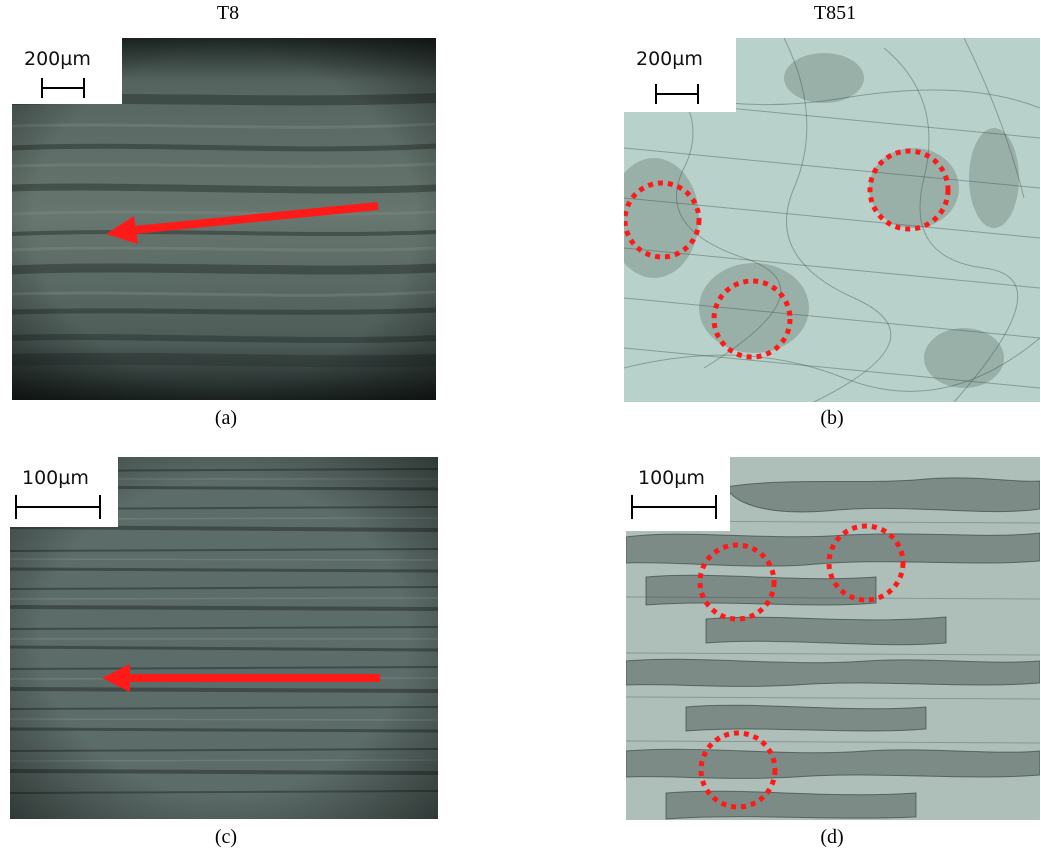 The height and width of the screenshot is (855, 1041). What do you see at coordinates (67, 71) in the screenshot?
I see `scale-bar-a: 200µm` at bounding box center [67, 71].